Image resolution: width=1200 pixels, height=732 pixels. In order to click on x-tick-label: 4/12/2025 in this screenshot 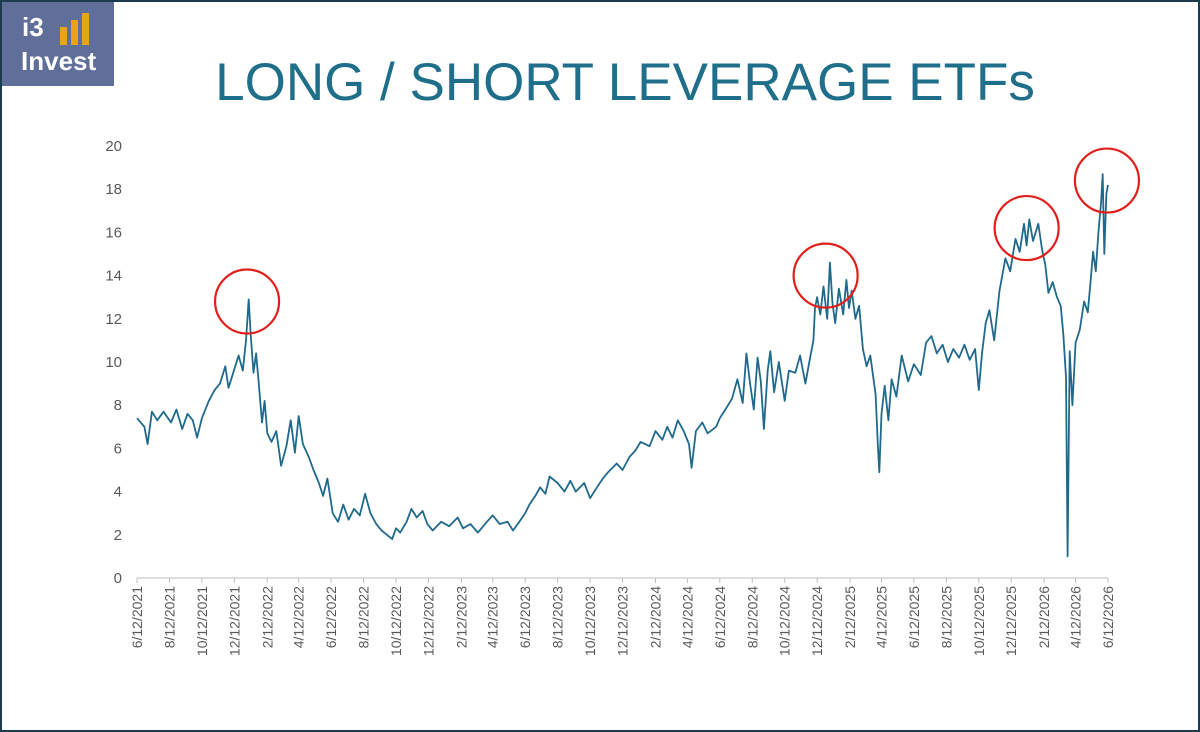, I will do `click(881, 617)`.